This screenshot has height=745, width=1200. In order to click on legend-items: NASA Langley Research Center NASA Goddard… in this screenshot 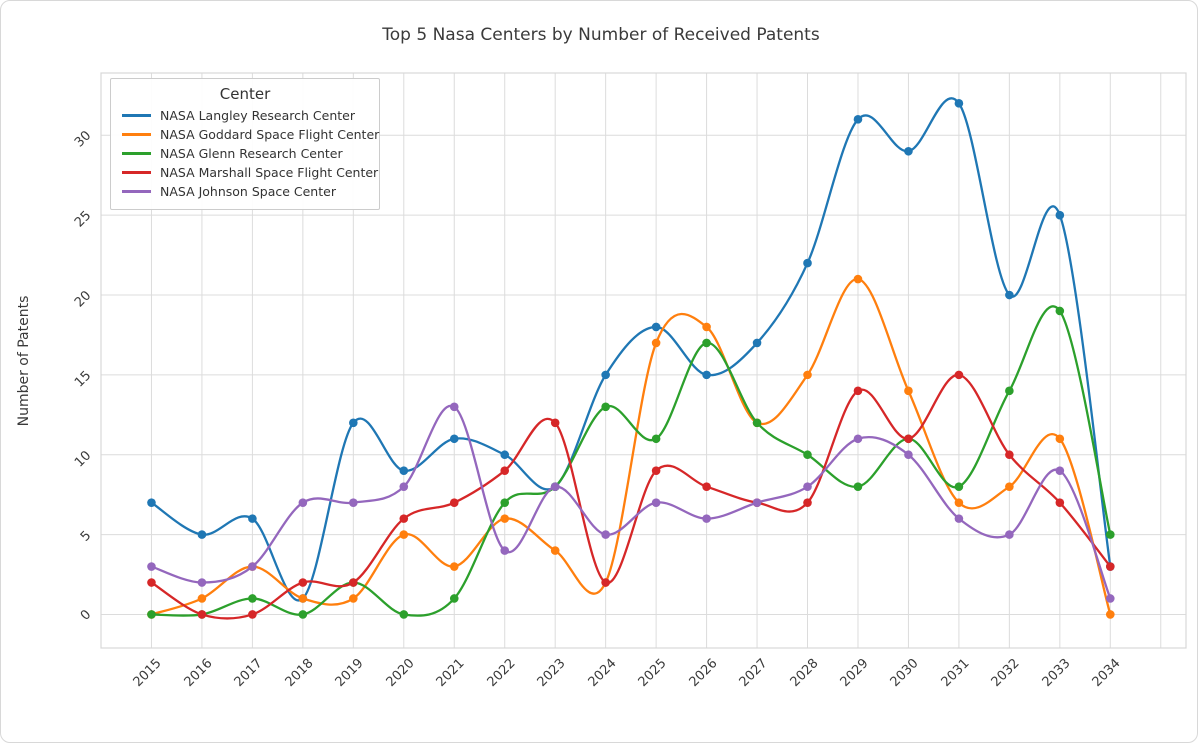, I will do `click(249, 153)`.